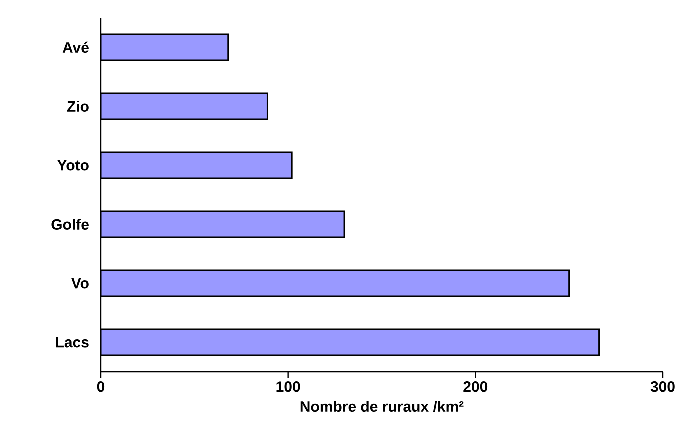 Image resolution: width=689 pixels, height=448 pixels. What do you see at coordinates (101, 387) in the screenshot?
I see `x-tick-label: 0` at bounding box center [101, 387].